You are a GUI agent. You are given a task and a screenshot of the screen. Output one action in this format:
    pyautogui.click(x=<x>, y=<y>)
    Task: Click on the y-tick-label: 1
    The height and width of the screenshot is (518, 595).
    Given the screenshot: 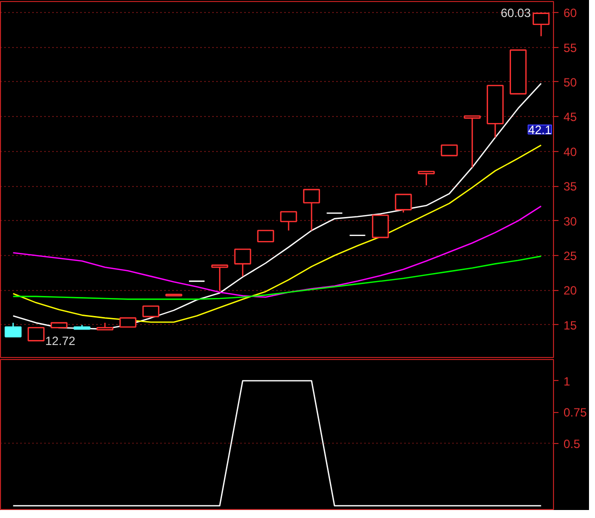 What is the action you would take?
    pyautogui.click(x=567, y=381)
    